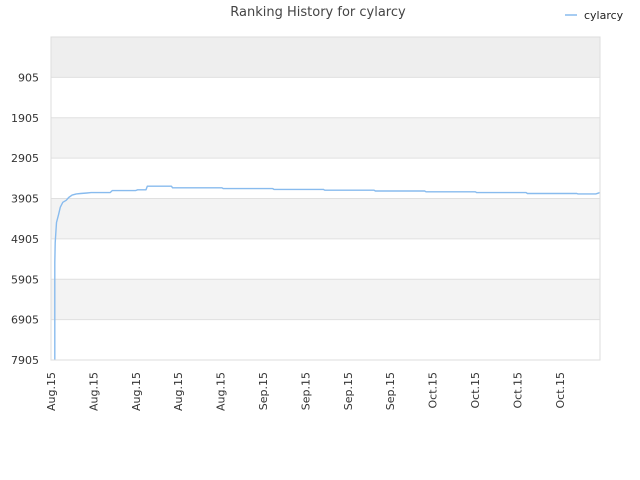 This screenshot has height=480, width=640. I want to click on legend-label-cylarcy: cylarcy, so click(604, 15).